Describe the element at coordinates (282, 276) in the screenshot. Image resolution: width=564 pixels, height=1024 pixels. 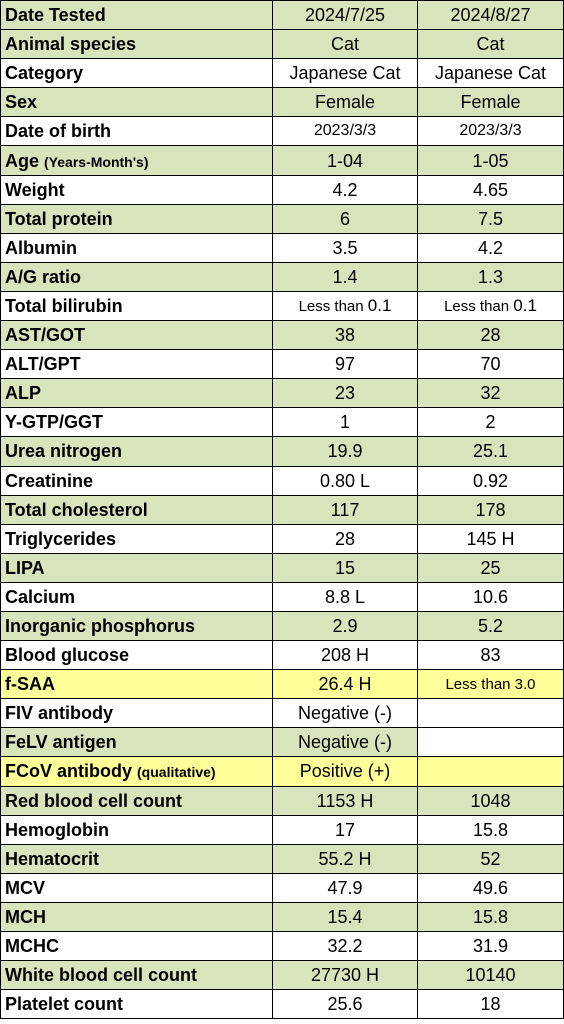
I see `table-row: A/G ratio 1.4 1.3` at that location.